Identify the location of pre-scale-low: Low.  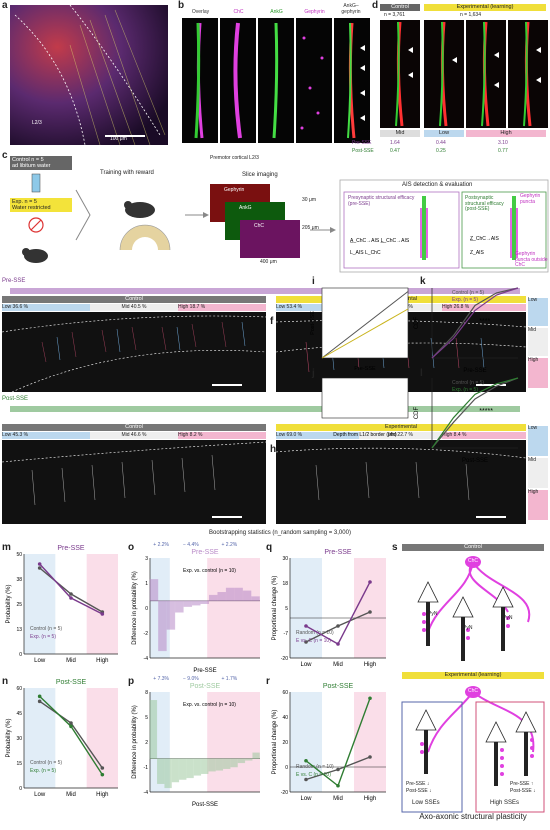
(538, 311).